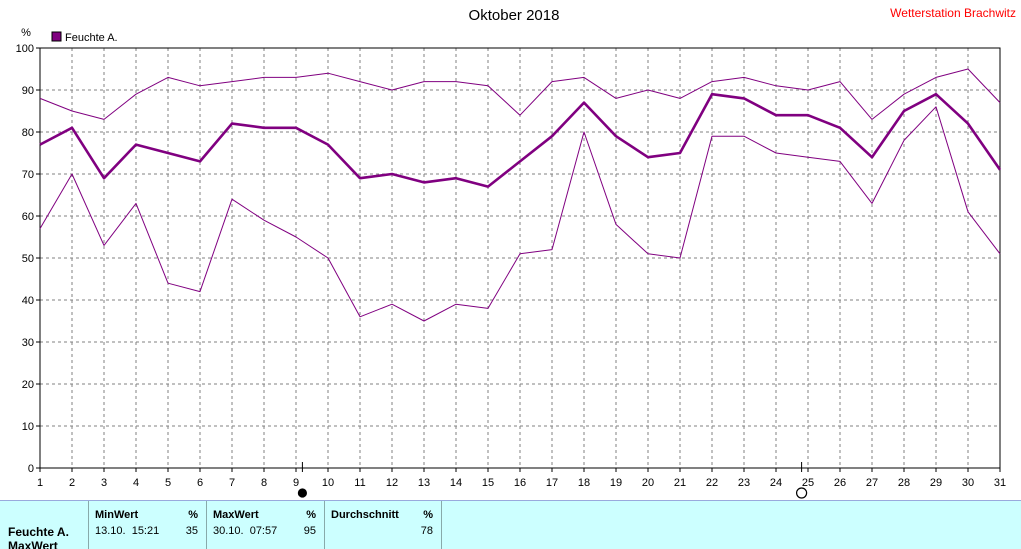 Image resolution: width=1021 pixels, height=549 pixels. I want to click on stats-label-column: Feuchte A. MaxWert, so click(44, 525).